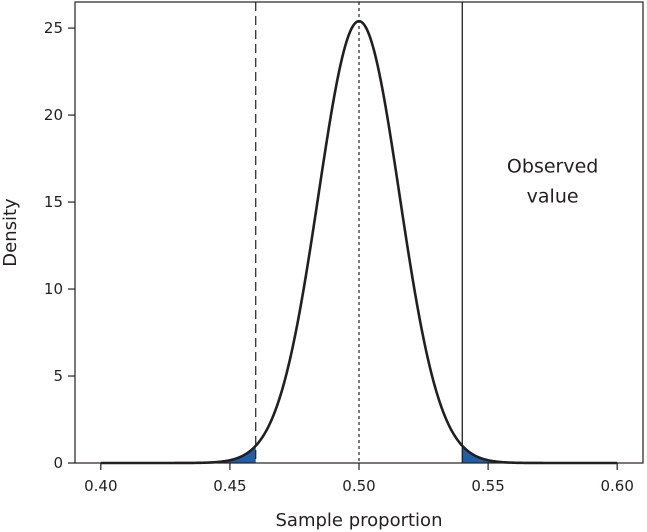 Image resolution: width=647 pixels, height=532 pixels. I want to click on x-tick-label: 0.45, so click(229, 486).